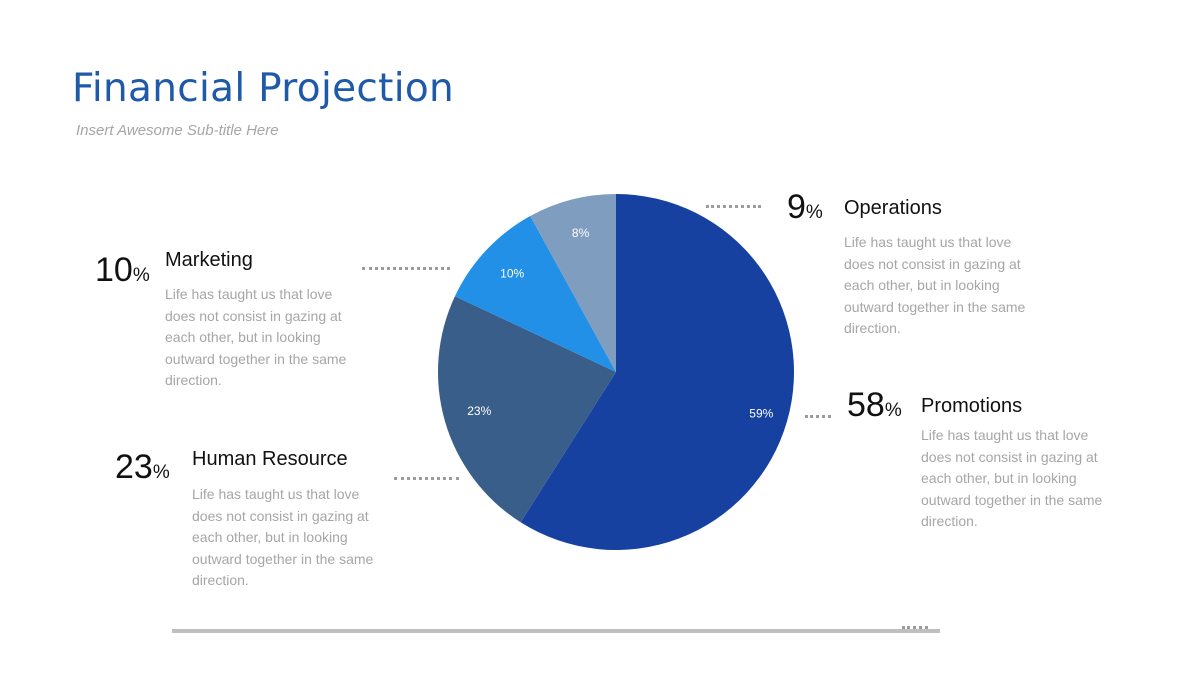  Describe the element at coordinates (406, 268) in the screenshot. I see `marketing-connector` at that location.